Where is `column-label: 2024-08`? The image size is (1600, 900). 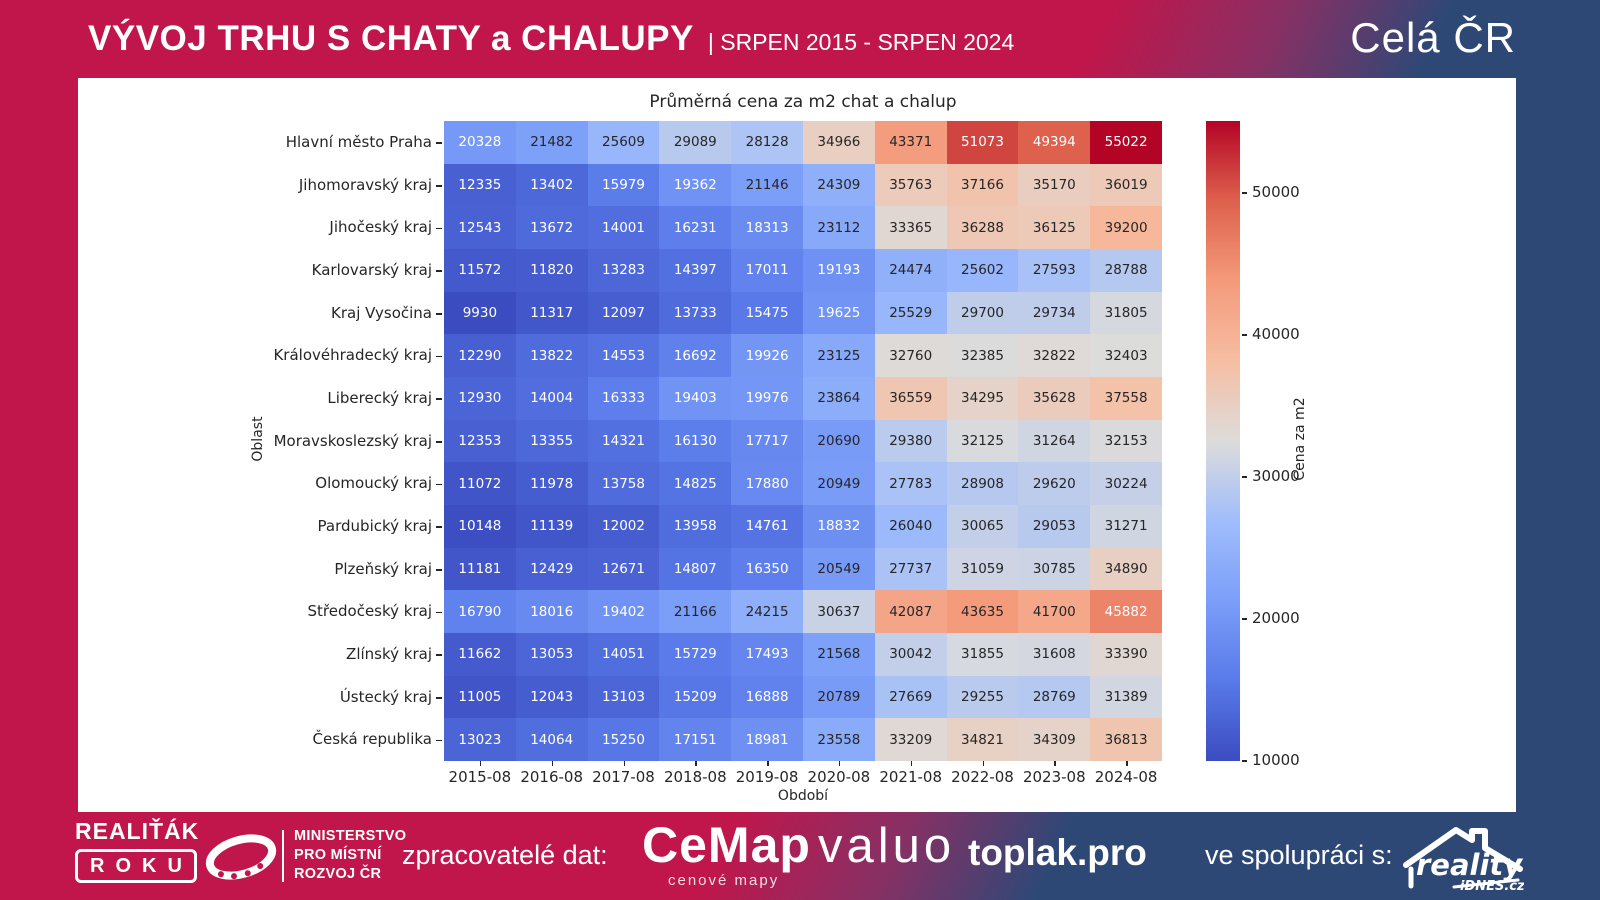
column-label: 2024-08 is located at coordinates (1126, 777).